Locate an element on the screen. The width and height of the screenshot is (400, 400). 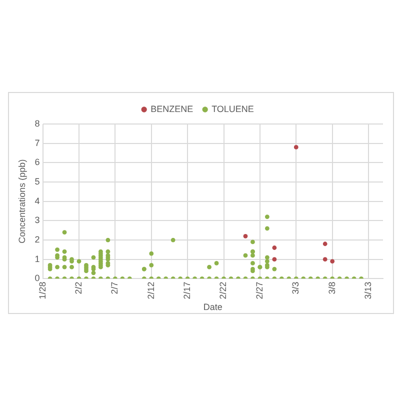
x-tick-label: 2/22 is located at coordinates (223, 291).